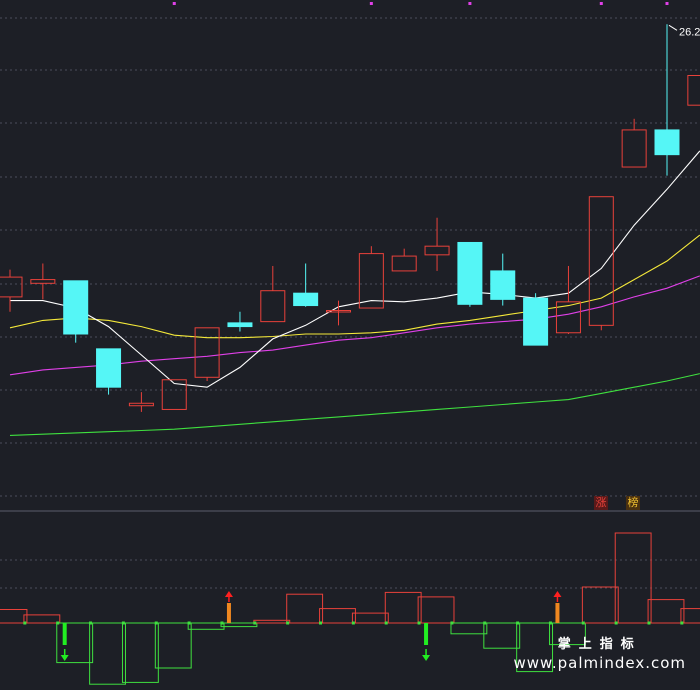 The image size is (700, 690). Describe the element at coordinates (633, 503) in the screenshot. I see `ranking-badge: 榜` at that location.